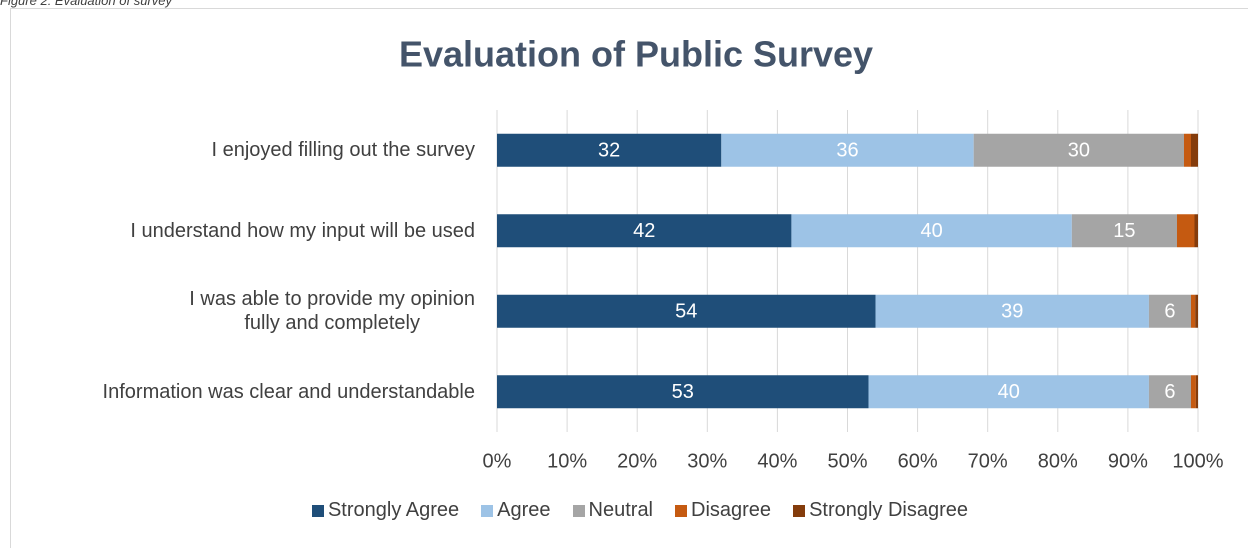  What do you see at coordinates (1197, 461) in the screenshot?
I see `x-tick-label: 100%` at bounding box center [1197, 461].